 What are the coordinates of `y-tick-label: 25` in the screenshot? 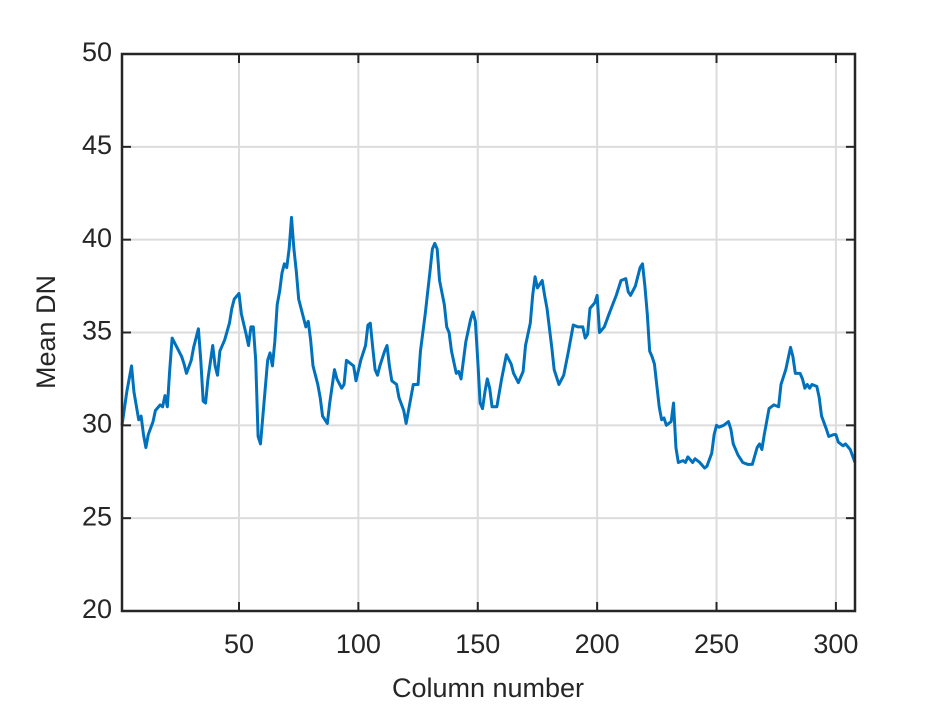 It's located at (97, 516).